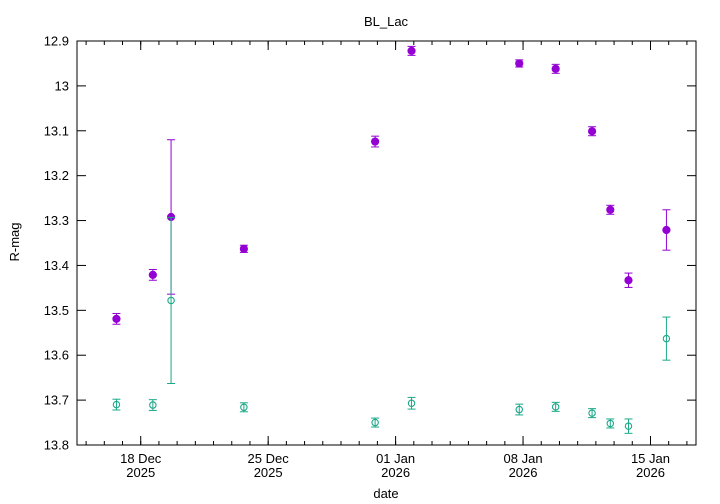 The image size is (720, 504). Describe the element at coordinates (56, 220) in the screenshot. I see `y-tick-label: 13.3` at that location.